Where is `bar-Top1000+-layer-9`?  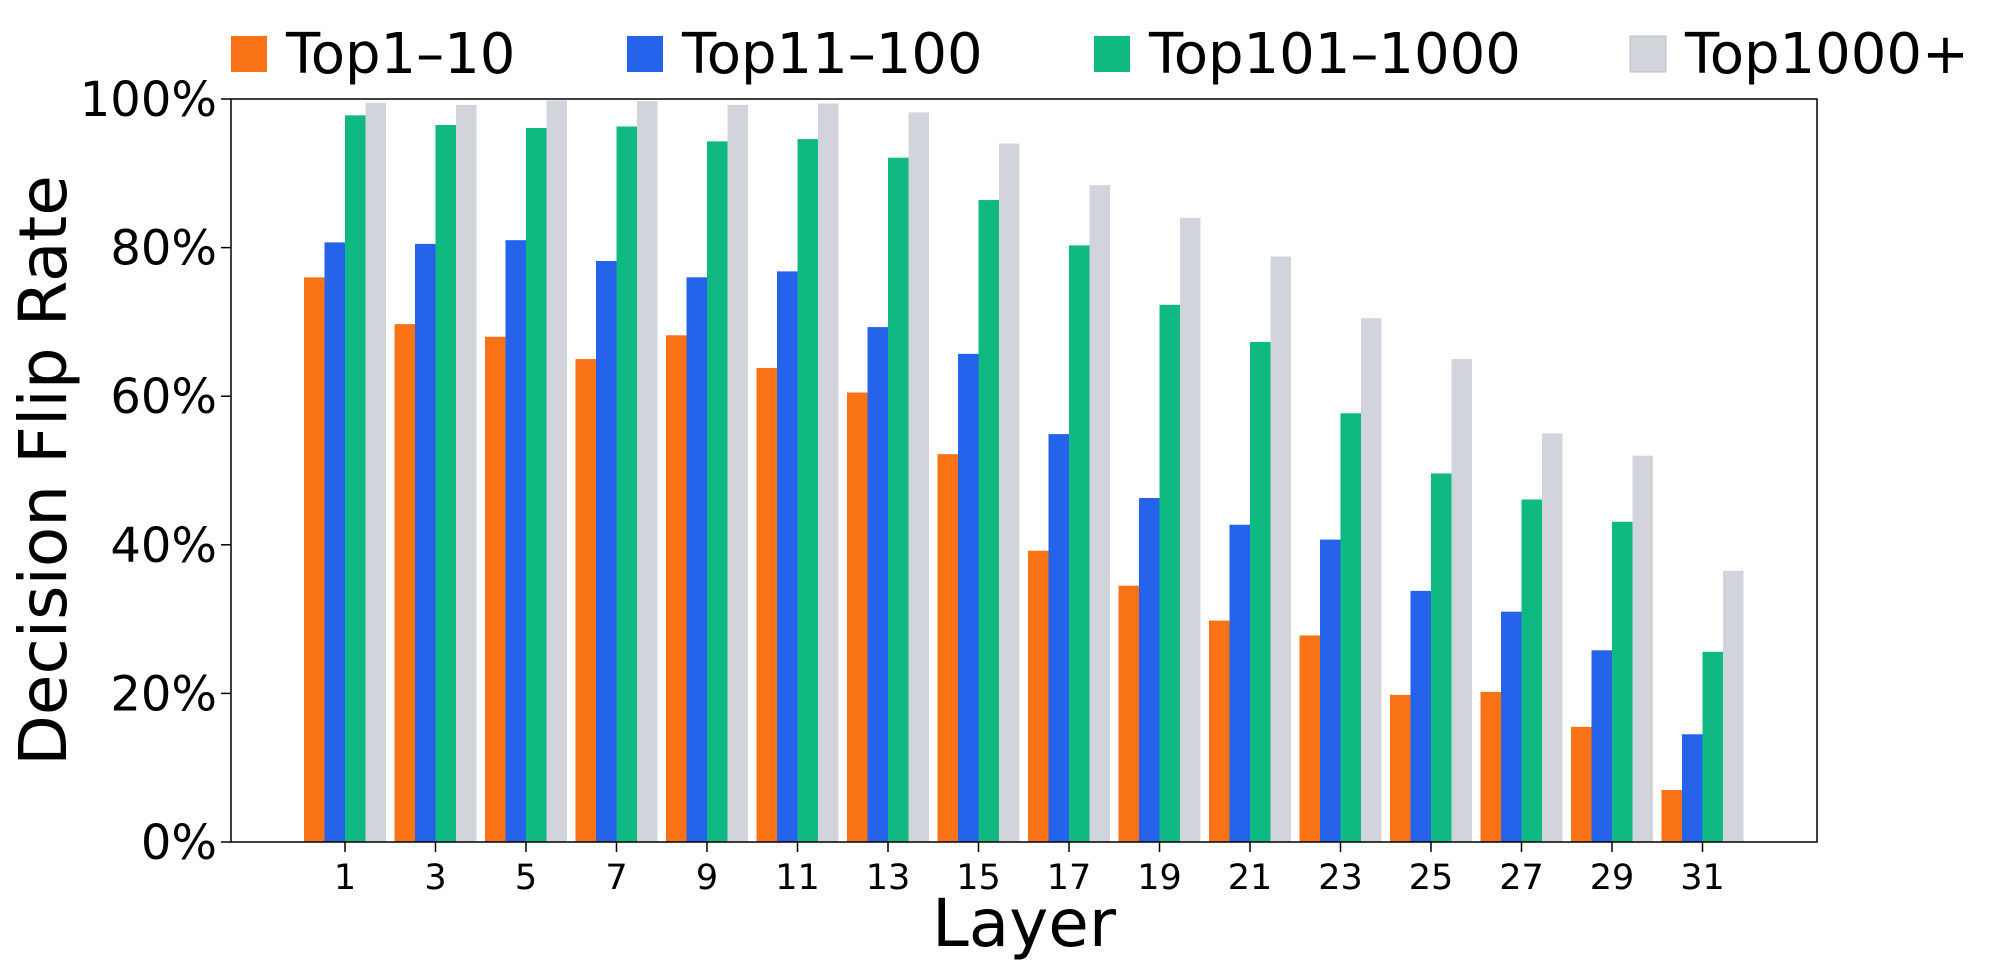 bar-Top1000+-layer-9 is located at coordinates (737, 473).